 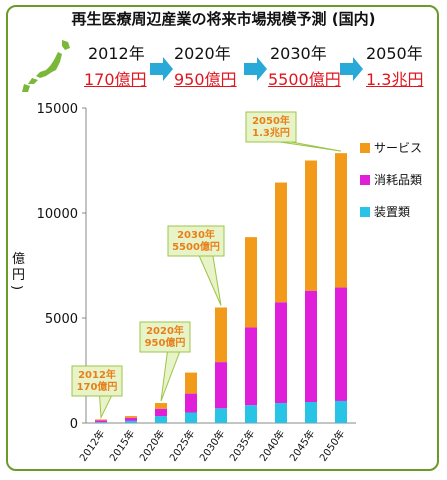 I want to click on legend-label: 消耗品類, so click(x=398, y=180).